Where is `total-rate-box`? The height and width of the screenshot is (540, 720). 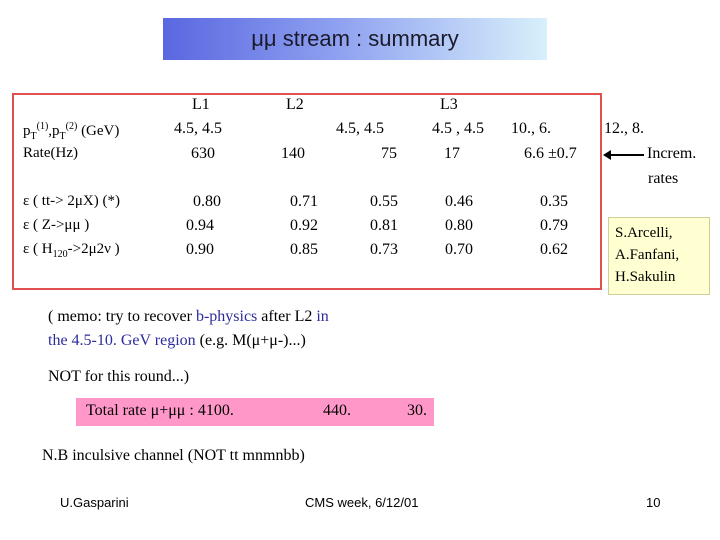 total-rate-box is located at coordinates (255, 412).